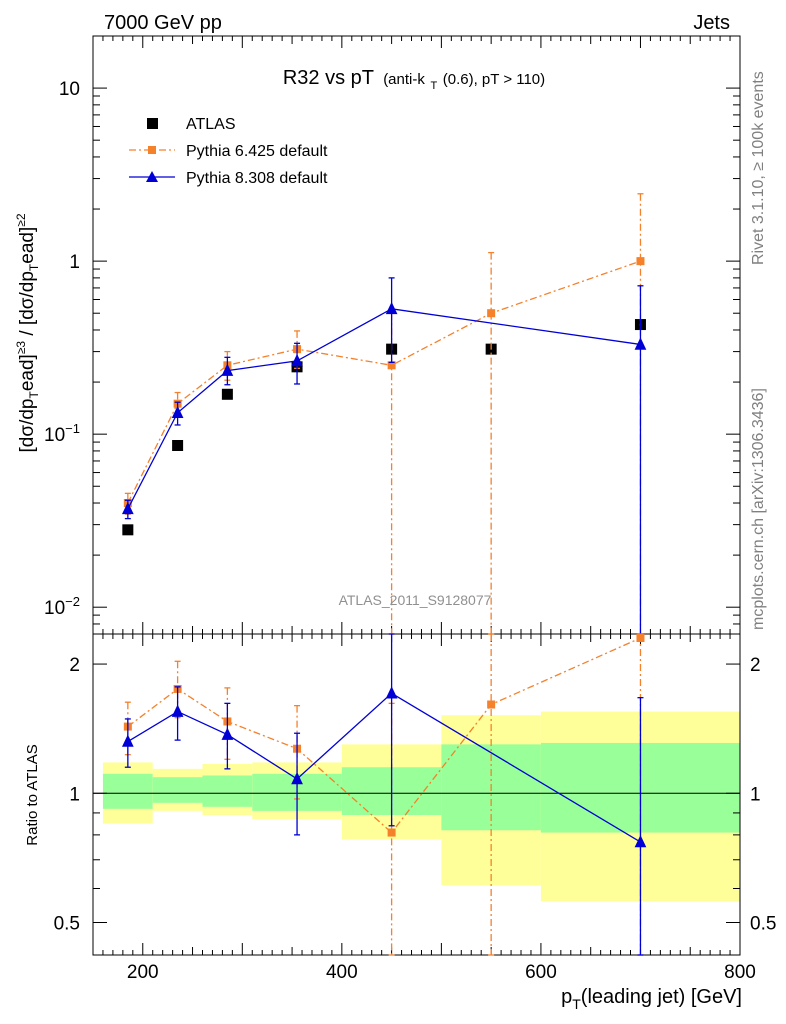 This screenshot has width=786, height=1024. Describe the element at coordinates (433, 86) in the screenshot. I see `chart-title-sub-index: T` at that location.